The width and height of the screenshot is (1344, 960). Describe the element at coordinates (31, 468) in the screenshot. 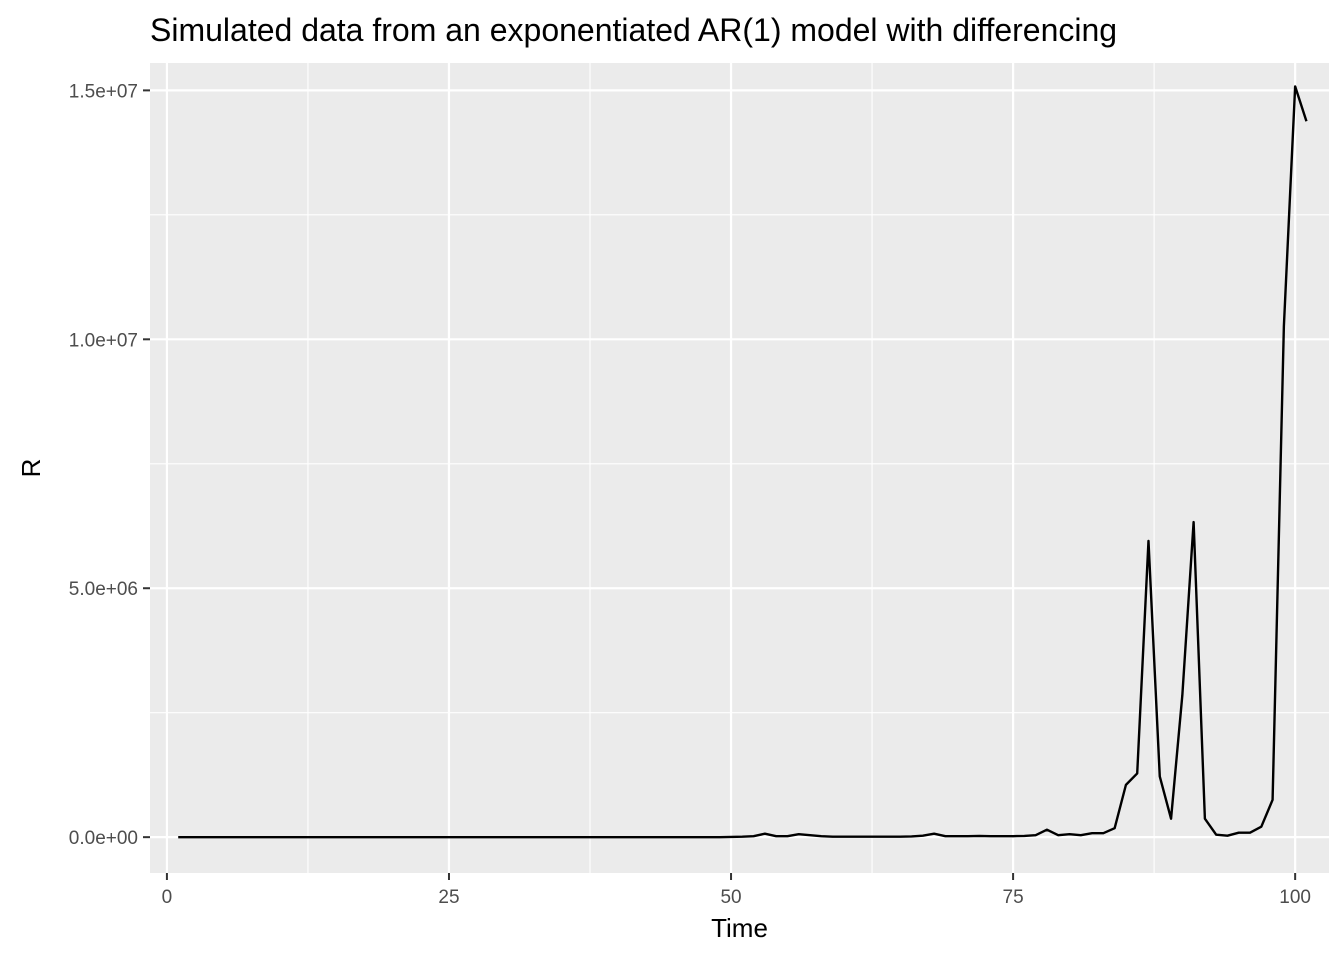

I see `y-axis-title: R` at that location.